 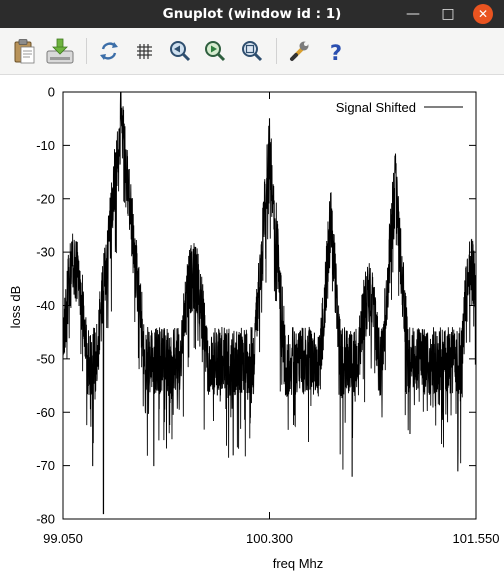 I want to click on y-tick-label: 0, so click(x=51, y=92).